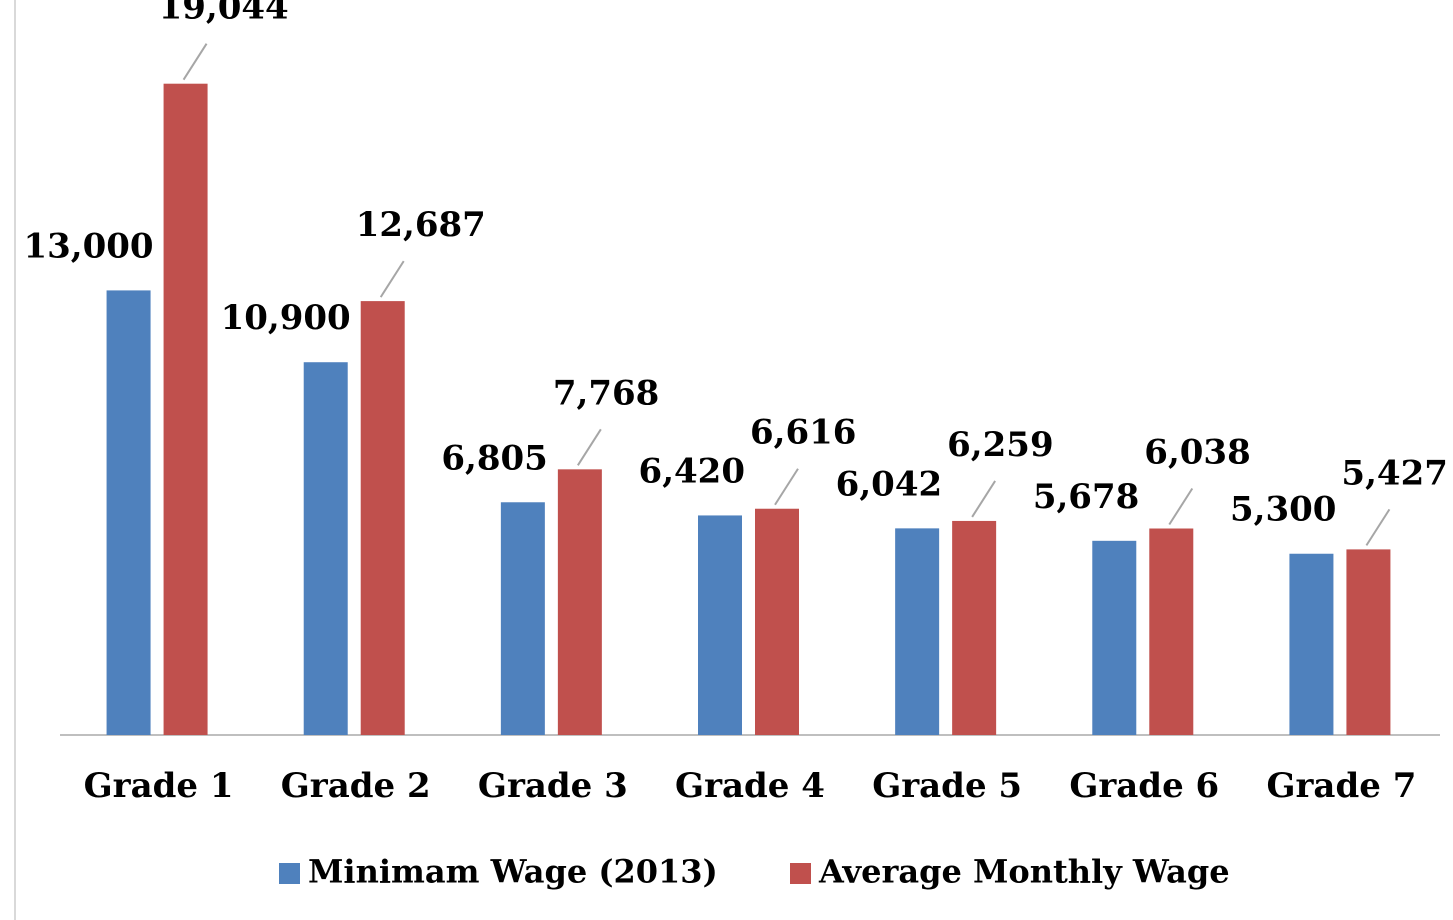  Describe the element at coordinates (224, 14) in the screenshot. I see `data-label: 19,044` at that location.